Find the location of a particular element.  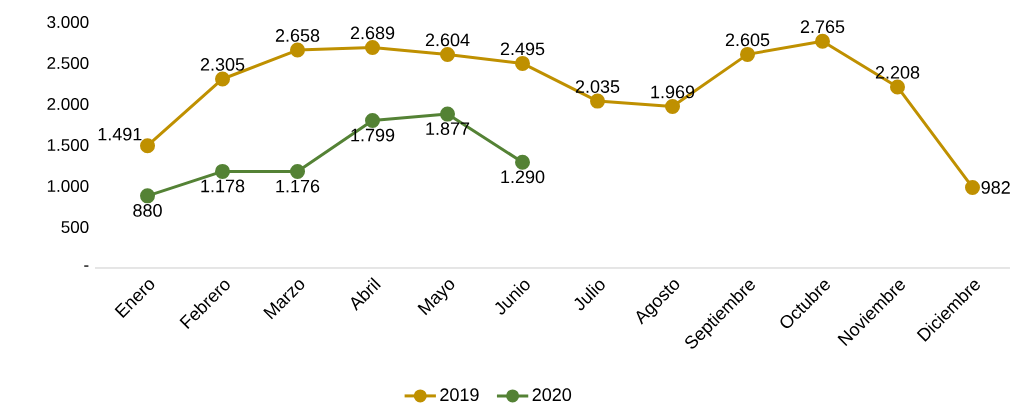

data-label: 1.491 is located at coordinates (120, 134).